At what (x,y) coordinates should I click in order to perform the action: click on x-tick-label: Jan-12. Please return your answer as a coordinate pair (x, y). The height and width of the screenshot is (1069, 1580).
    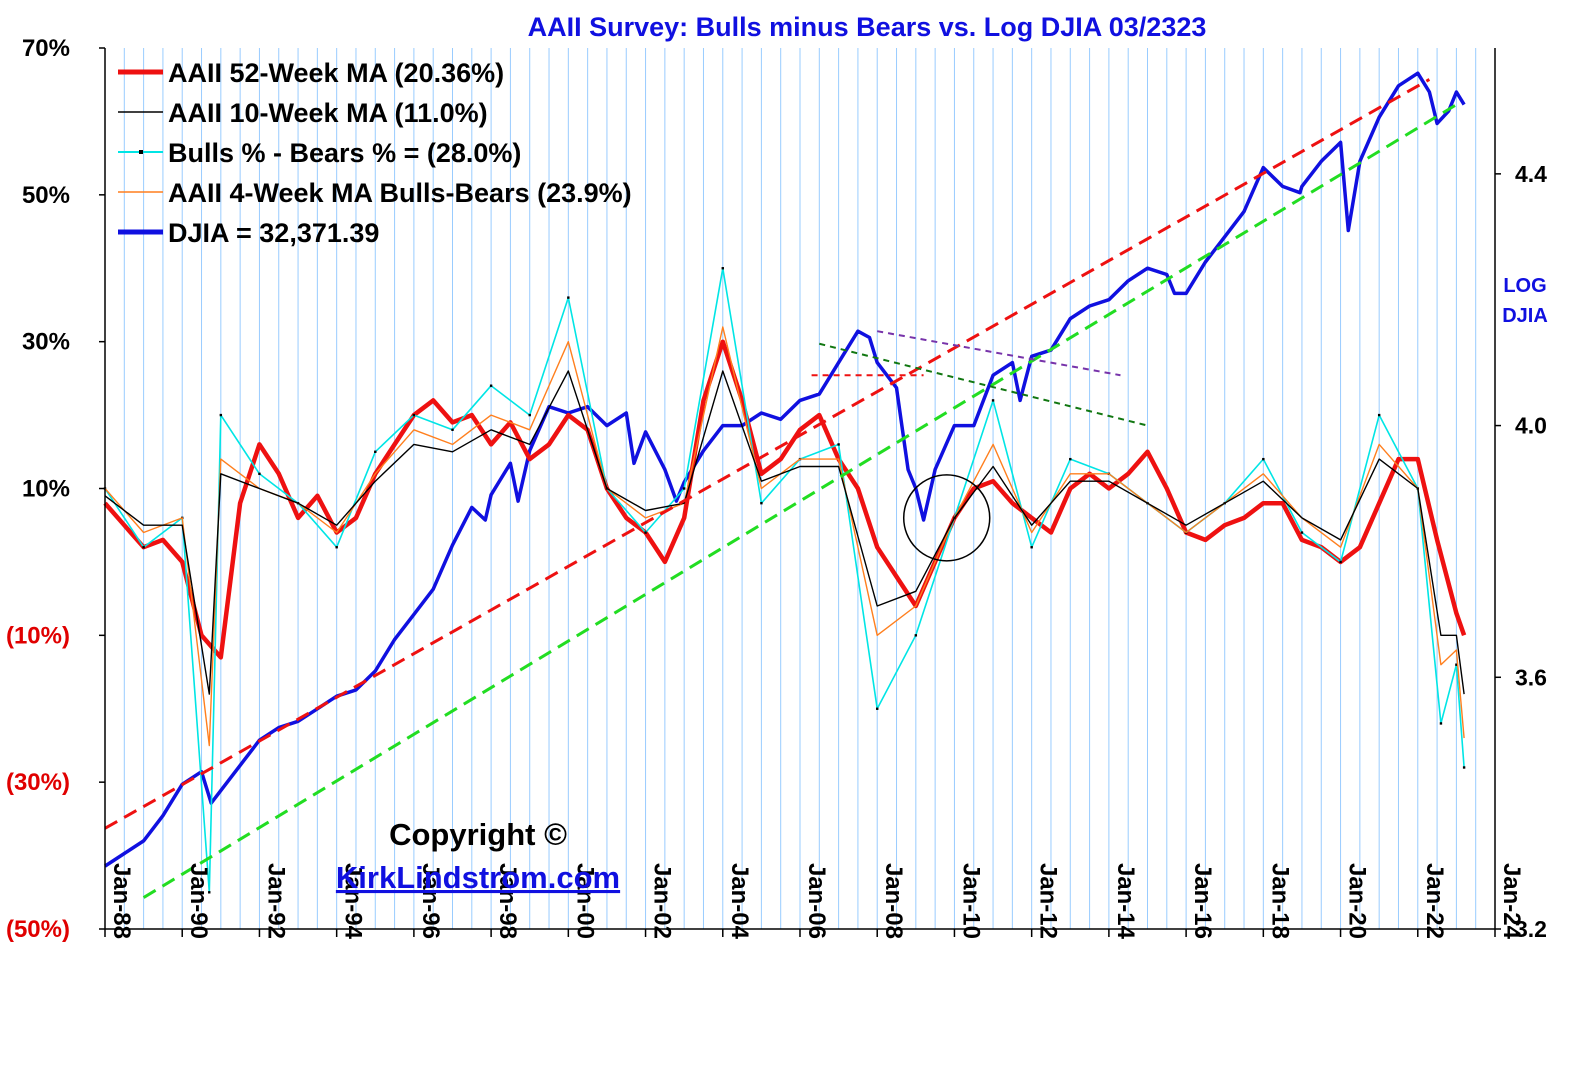
    Looking at the image, I should click on (1048, 901).